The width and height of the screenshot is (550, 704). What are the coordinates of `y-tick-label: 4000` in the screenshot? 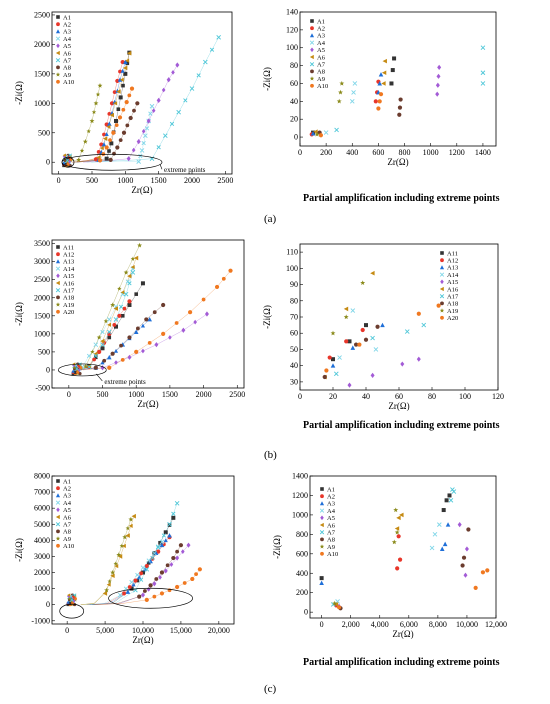 It's located at (42, 540).